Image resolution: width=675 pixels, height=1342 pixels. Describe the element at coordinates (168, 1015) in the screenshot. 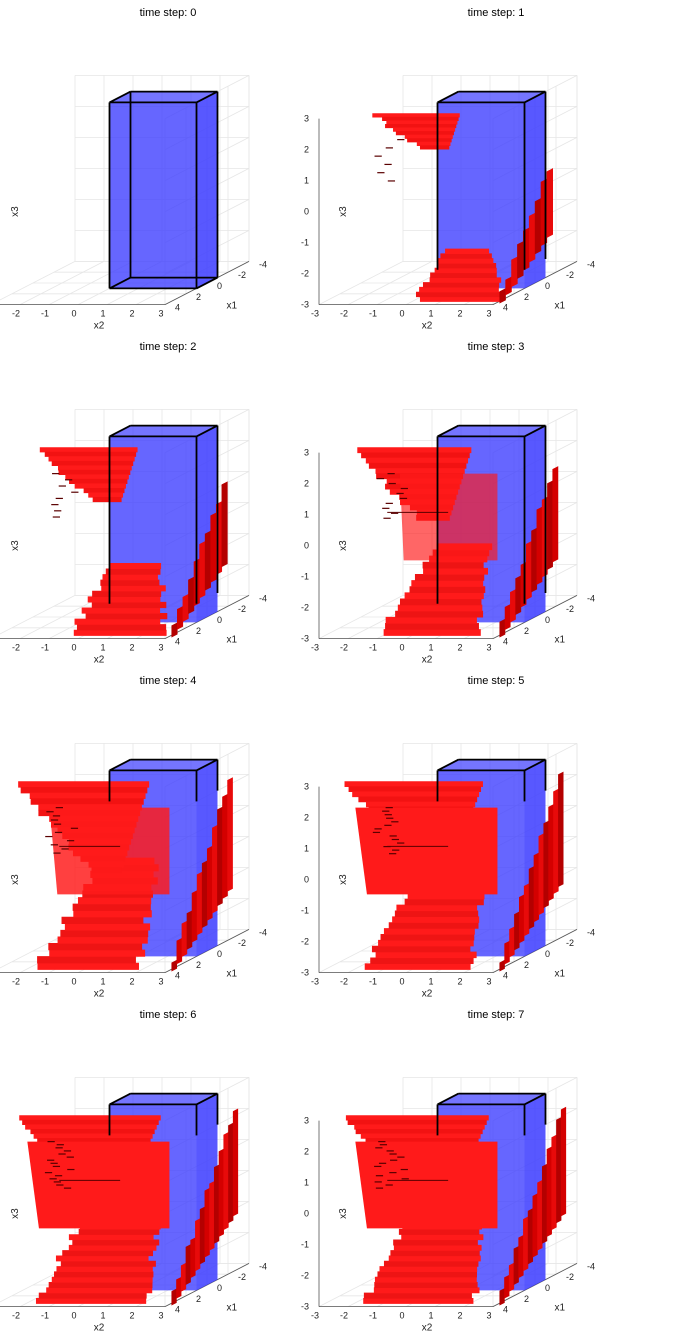

I see `chart-title: time step: 6` at that location.